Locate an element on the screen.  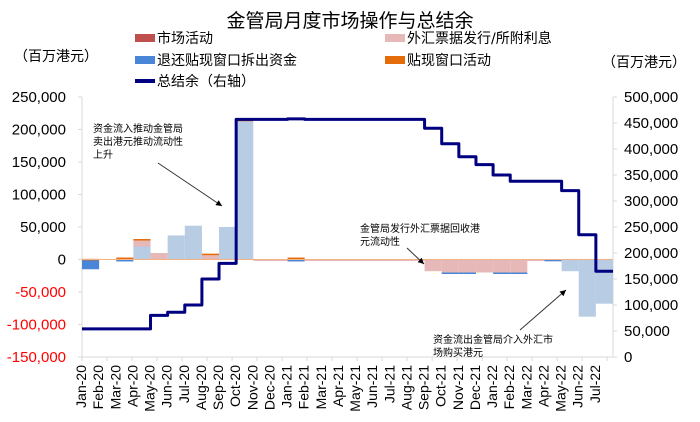
x-tick-label: Jun-20 is located at coordinates (167, 386).